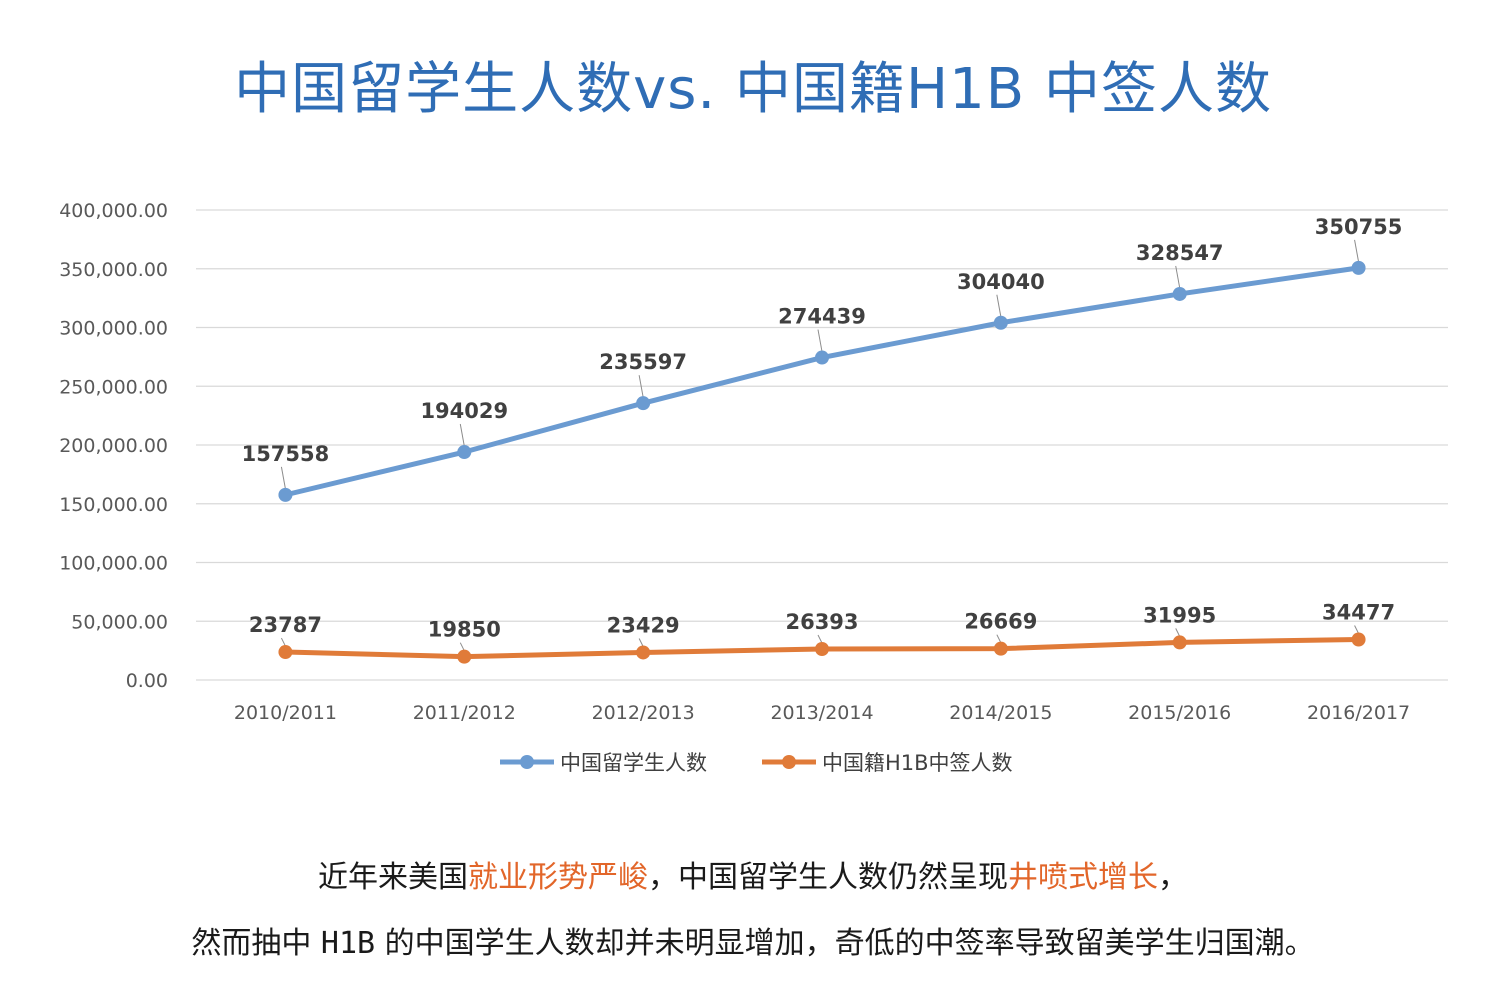  What do you see at coordinates (1083, 877) in the screenshot?
I see `caption-highlight: 井喷式增长` at bounding box center [1083, 877].